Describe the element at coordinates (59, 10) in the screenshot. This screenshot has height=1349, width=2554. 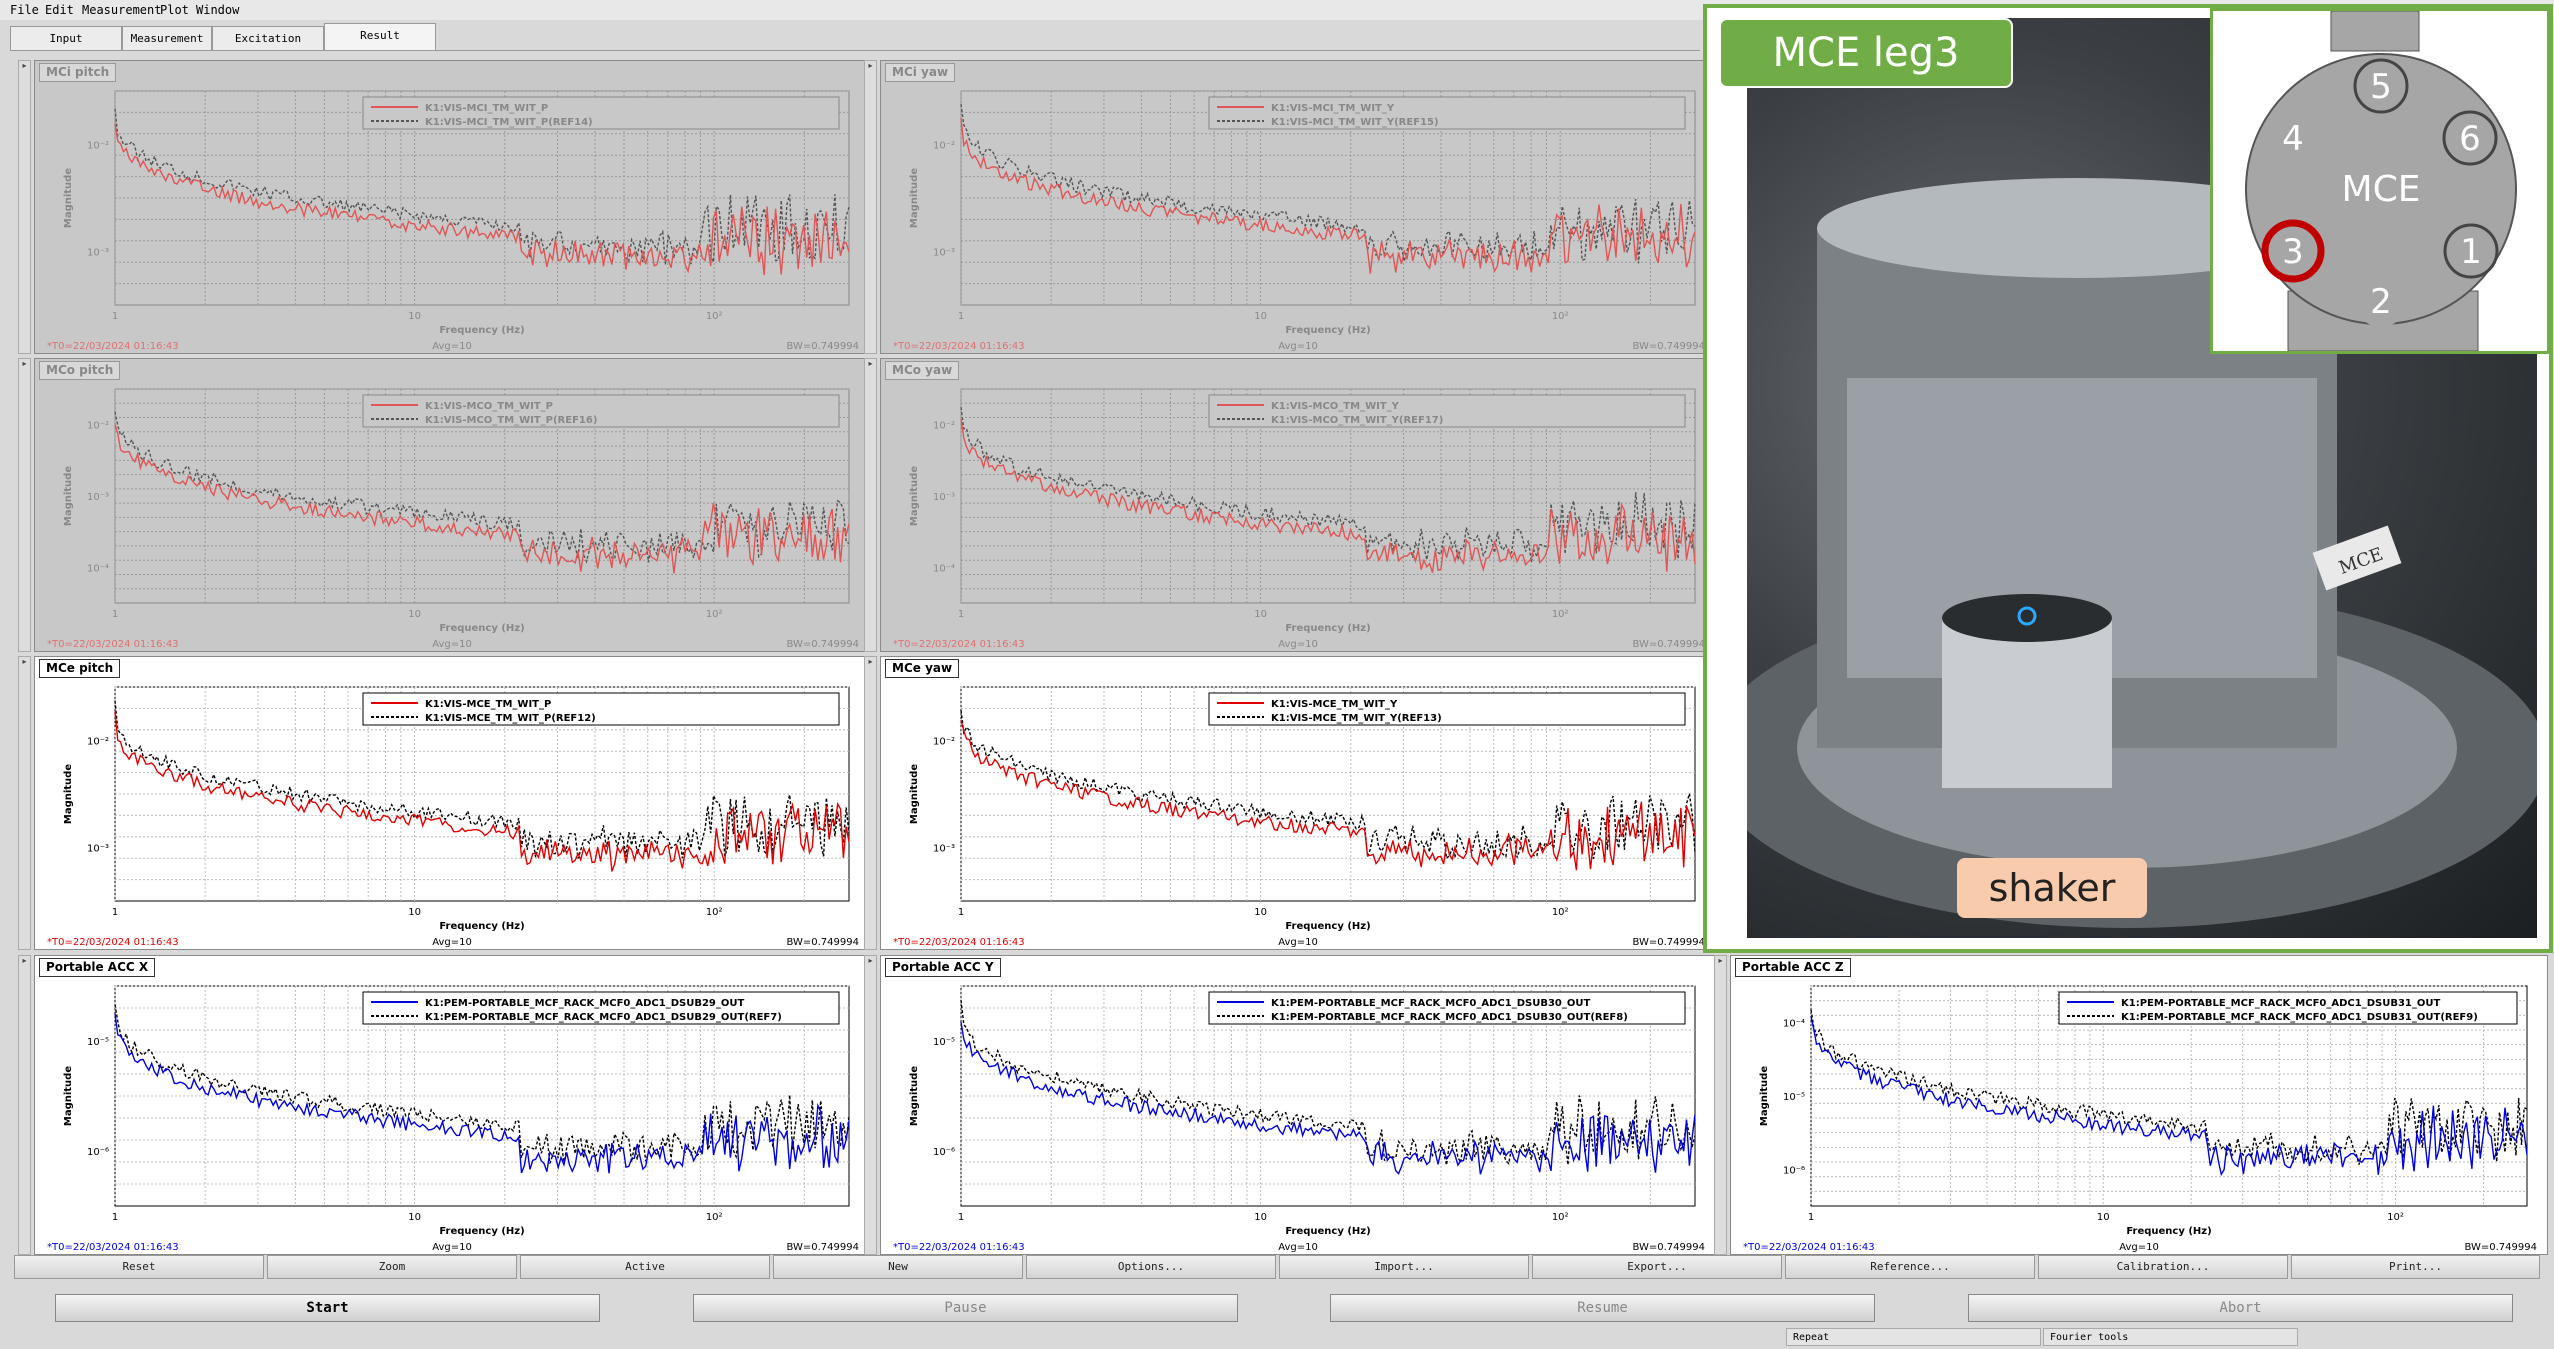
I see `menu-edit: Edit` at that location.